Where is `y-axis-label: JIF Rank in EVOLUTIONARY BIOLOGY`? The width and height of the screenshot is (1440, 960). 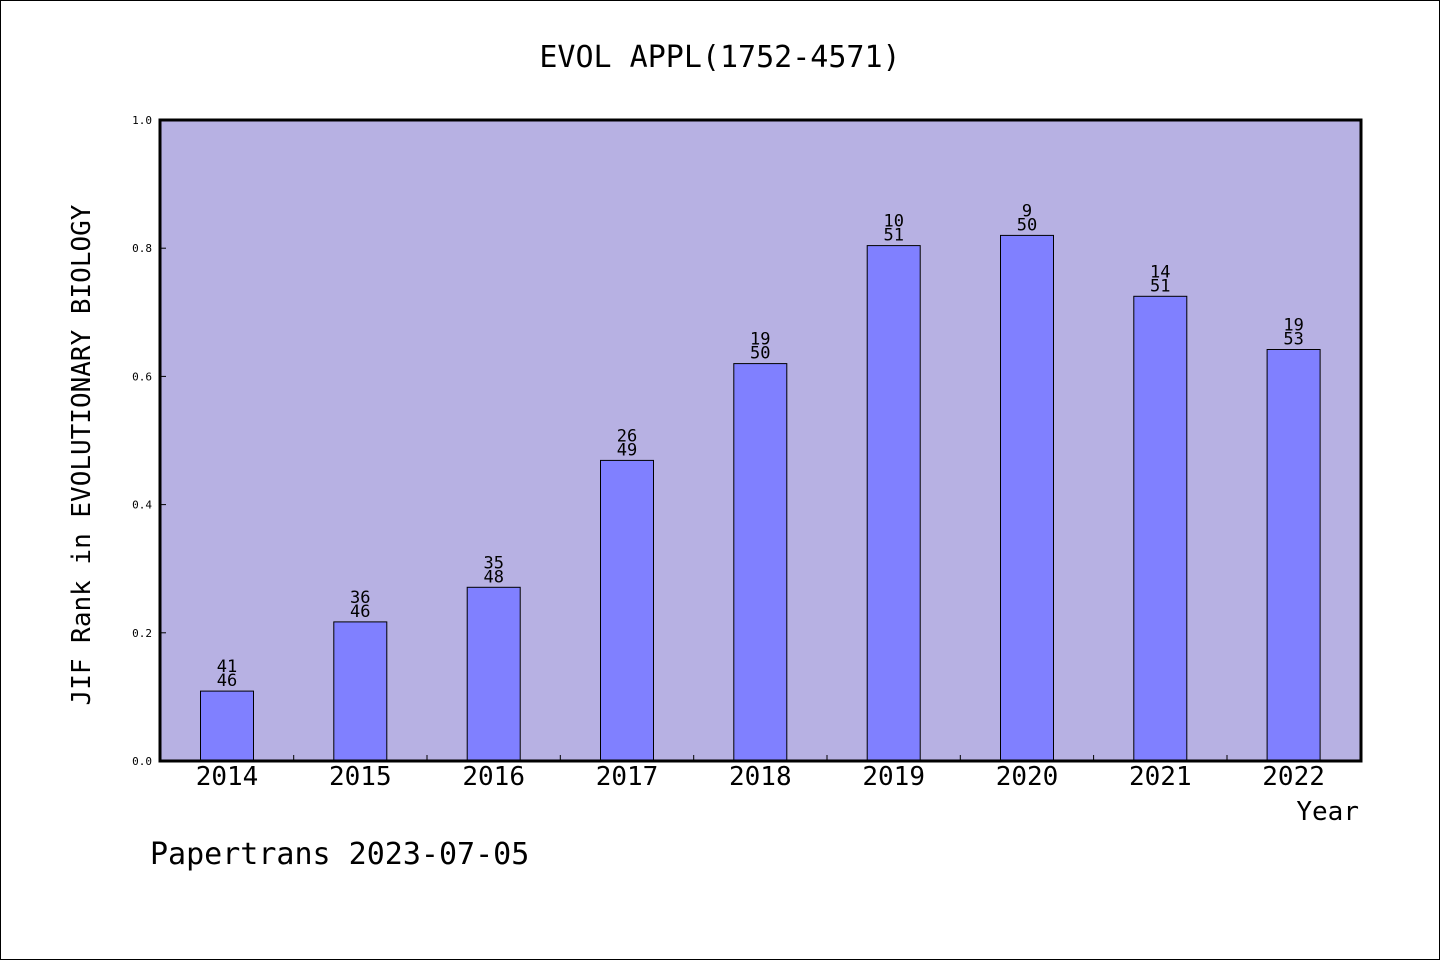 y-axis-label: JIF Rank in EVOLUTIONARY BIOLOGY is located at coordinates (82, 454).